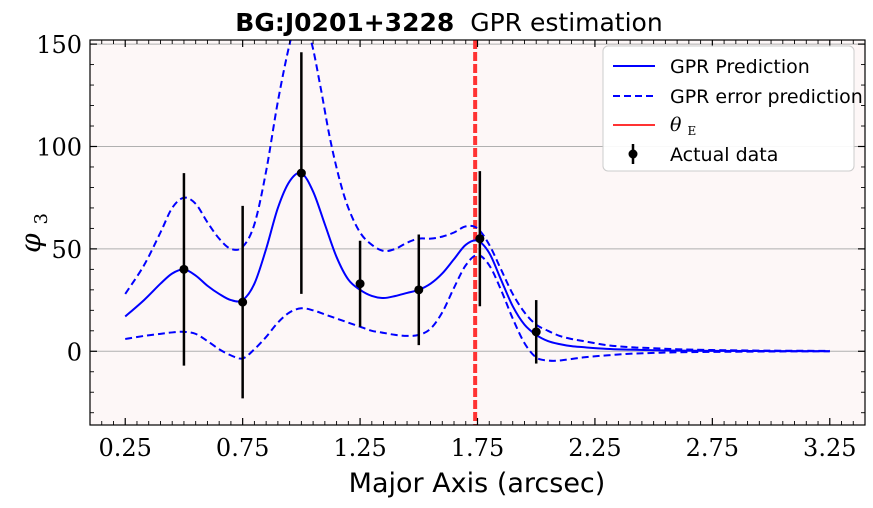  I want to click on x-tick-label: 0.75, so click(242, 448).